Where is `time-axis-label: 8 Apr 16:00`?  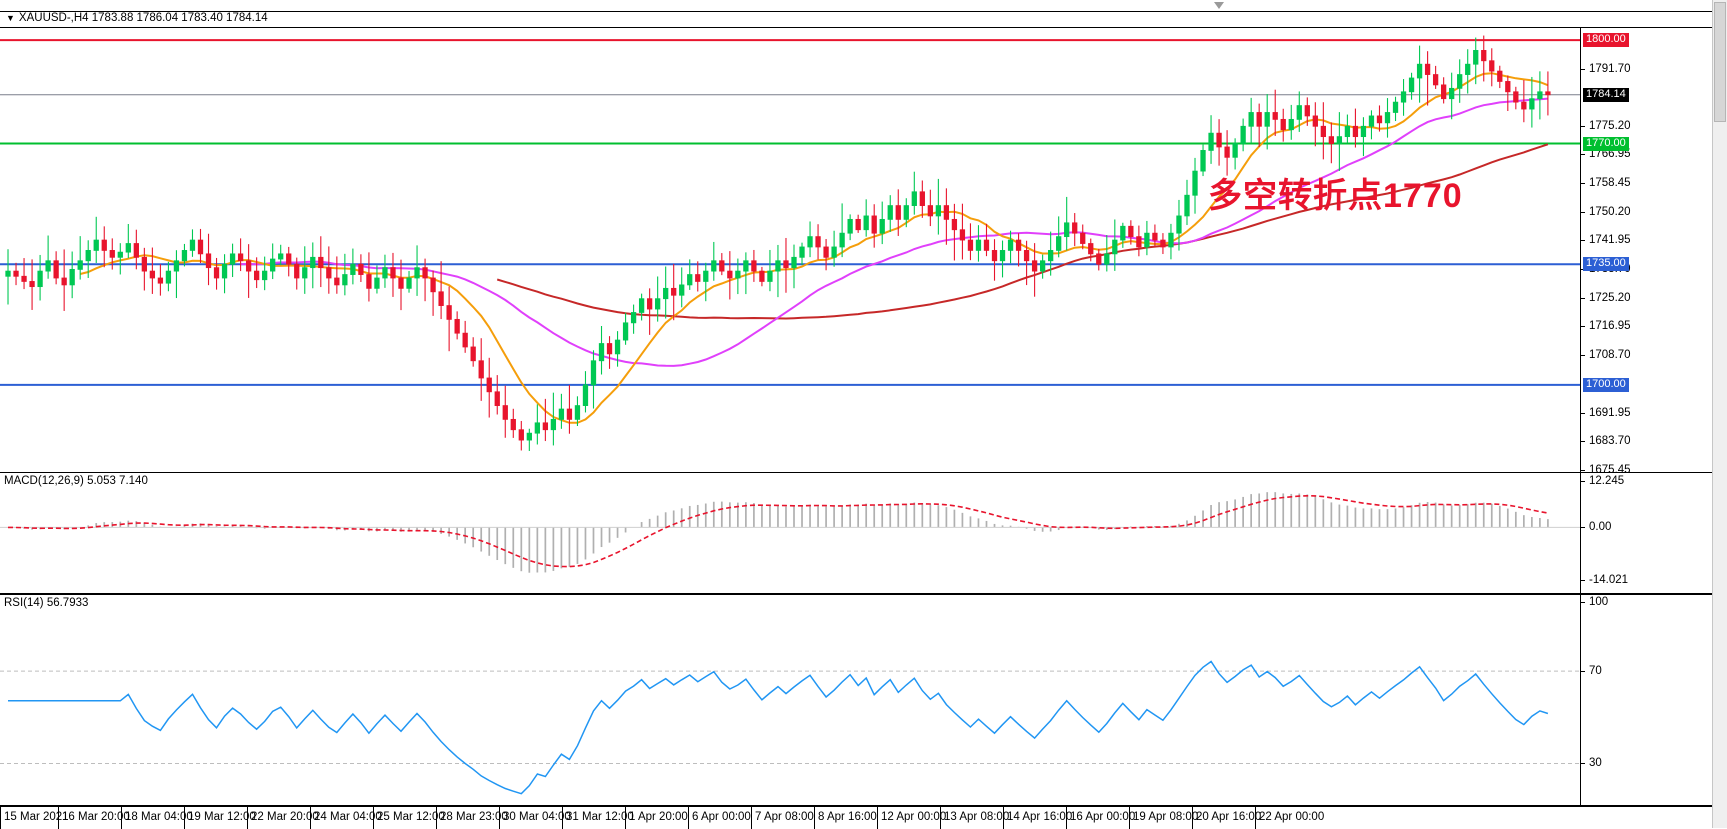 time-axis-label: 8 Apr 16:00 is located at coordinates (847, 817).